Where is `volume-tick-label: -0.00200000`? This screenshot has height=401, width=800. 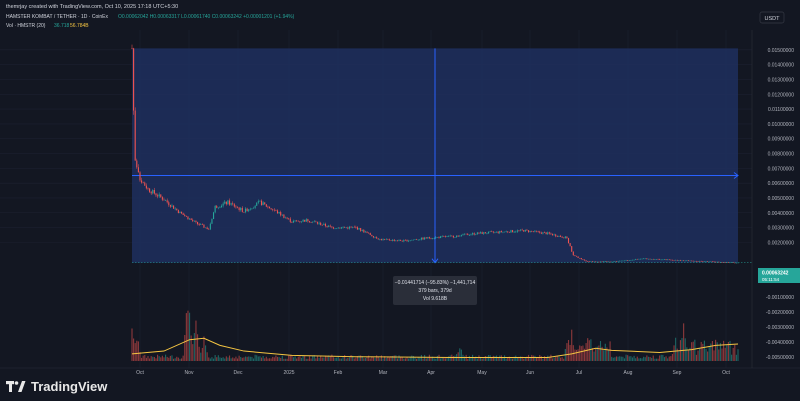 volume-tick-label: -0.00200000 is located at coordinates (780, 313).